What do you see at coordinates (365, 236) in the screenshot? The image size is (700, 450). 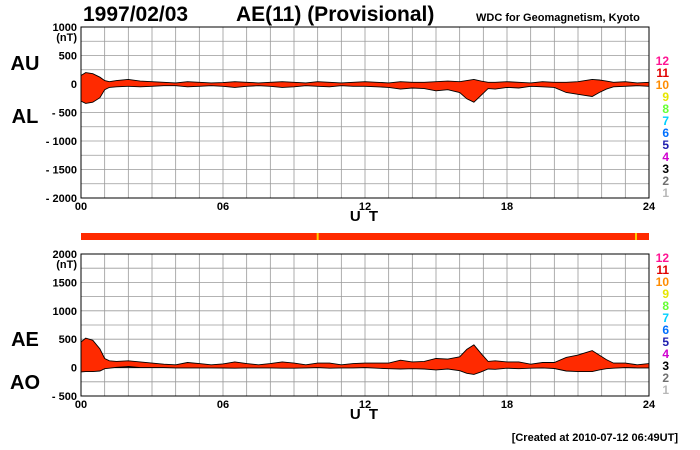 I see `data-status-bar` at bounding box center [365, 236].